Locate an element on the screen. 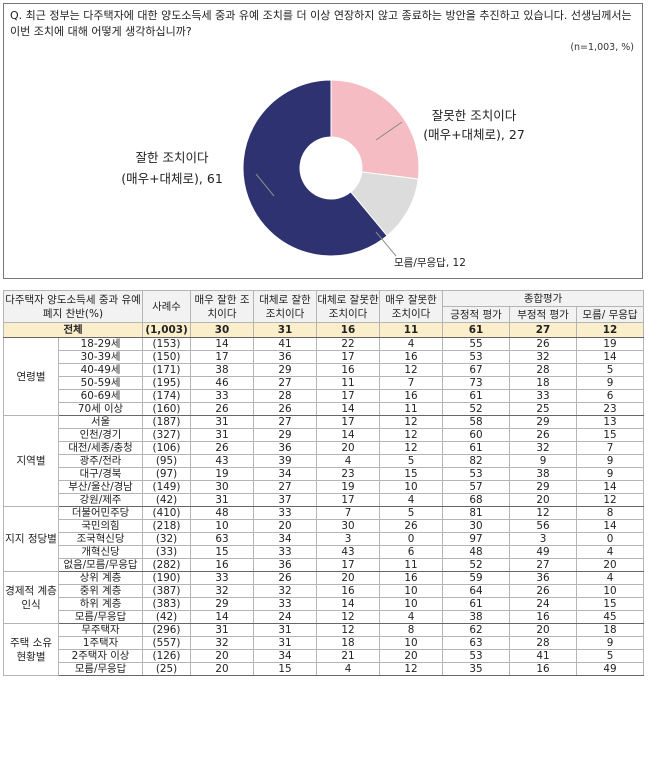 This screenshot has height=765, width=648. sample-size: (282) is located at coordinates (167, 565).